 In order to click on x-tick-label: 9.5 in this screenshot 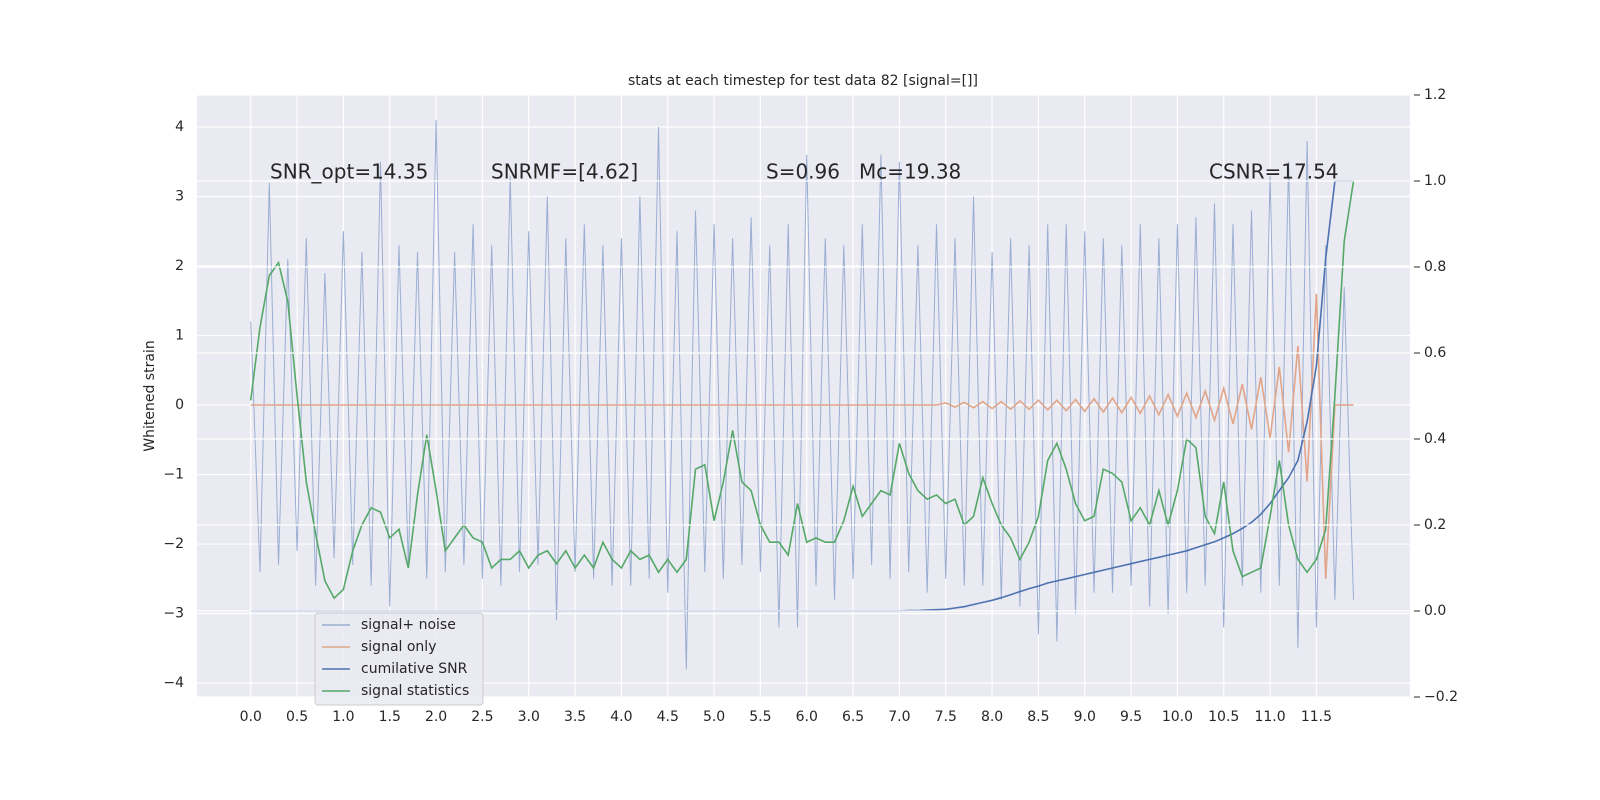, I will do `click(1131, 717)`.